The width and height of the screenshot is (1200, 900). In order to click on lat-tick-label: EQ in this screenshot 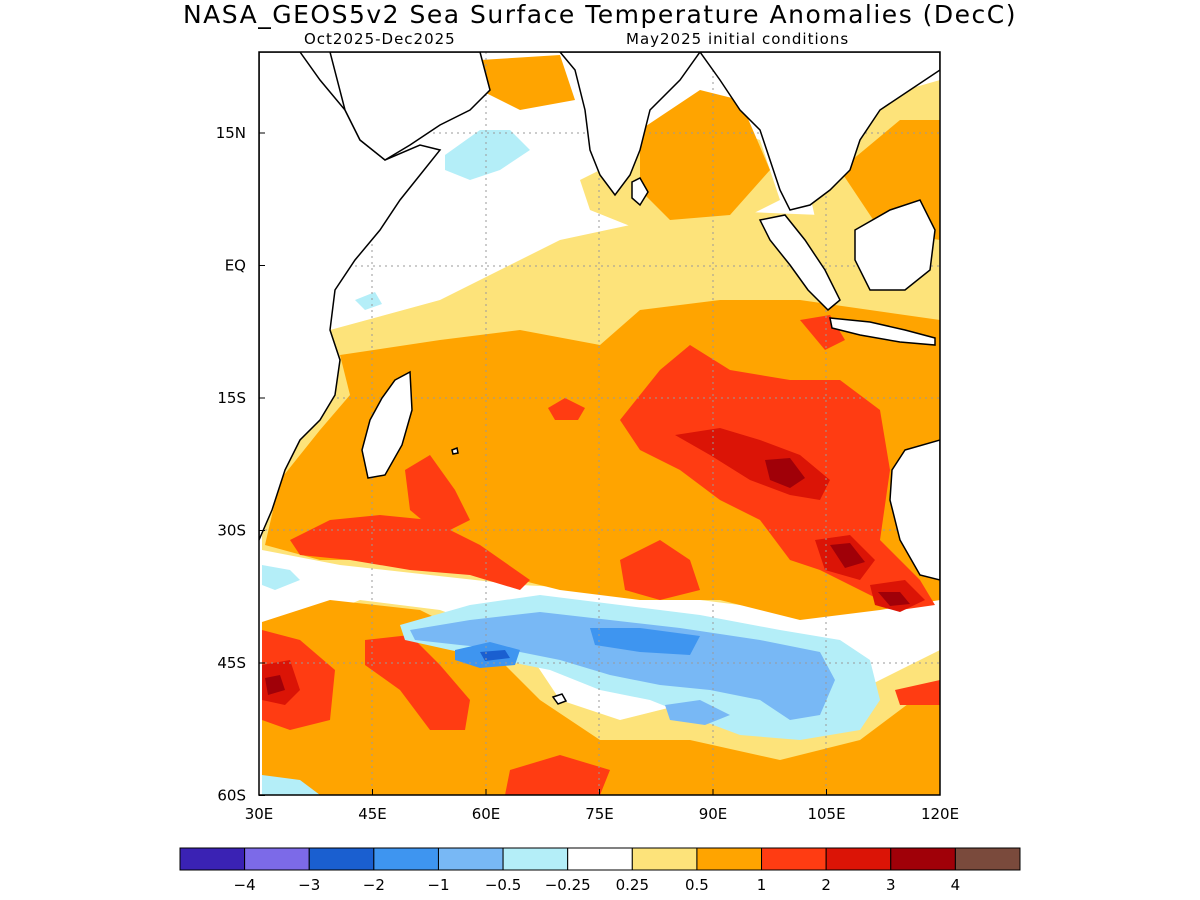, I will do `click(235, 266)`.